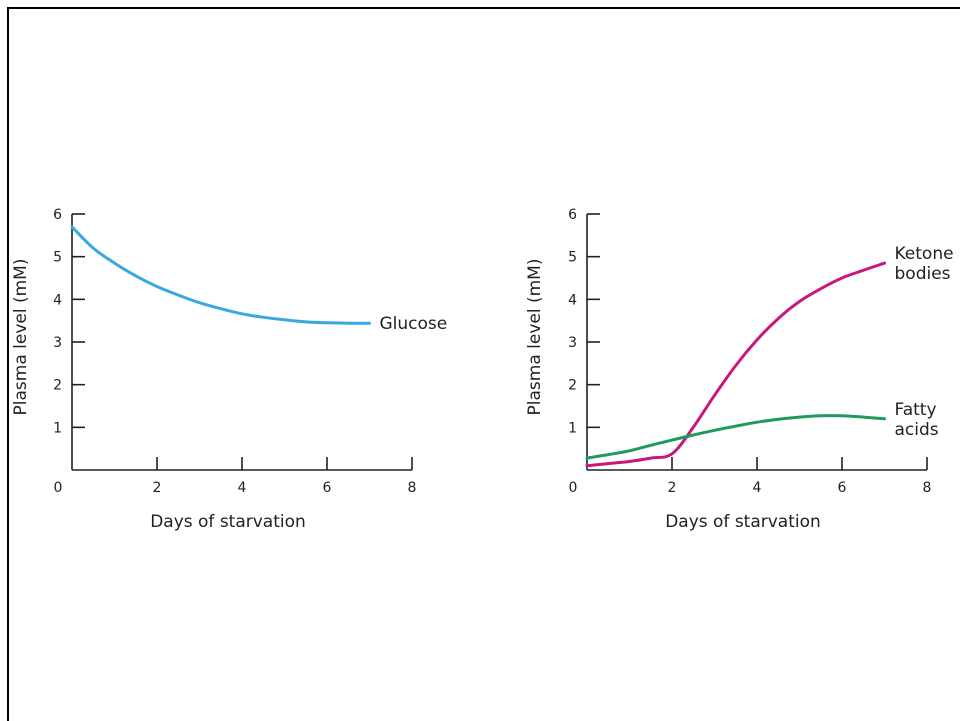 This screenshot has height=721, width=960. What do you see at coordinates (916, 410) in the screenshot?
I see `fatty-acids-label-line: Fatty` at bounding box center [916, 410].